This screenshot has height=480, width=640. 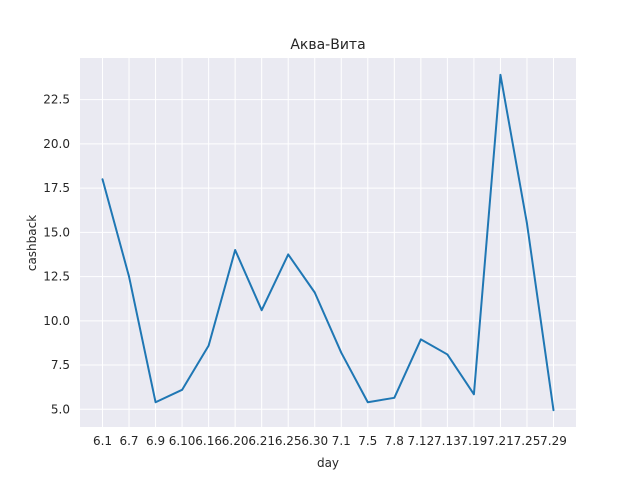 I want to click on x-tick-label: 6.16, so click(x=208, y=441).